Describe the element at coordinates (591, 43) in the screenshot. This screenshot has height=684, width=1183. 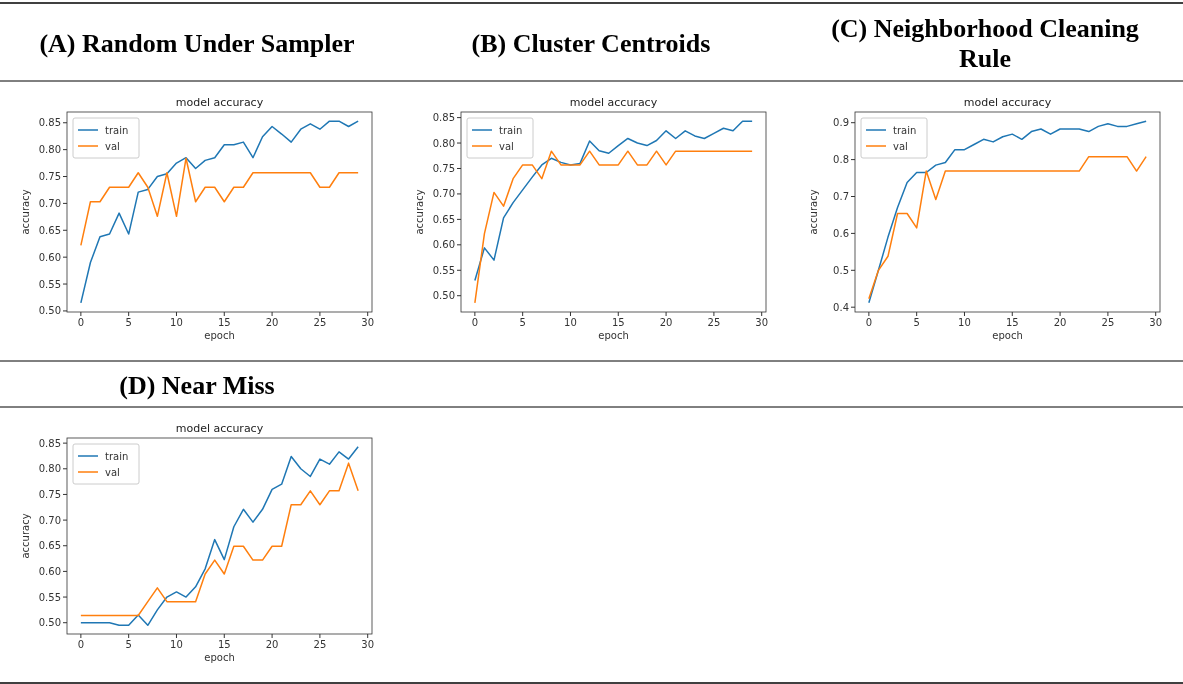
I see `chart-title: (B) Cluster Centroids` at that location.